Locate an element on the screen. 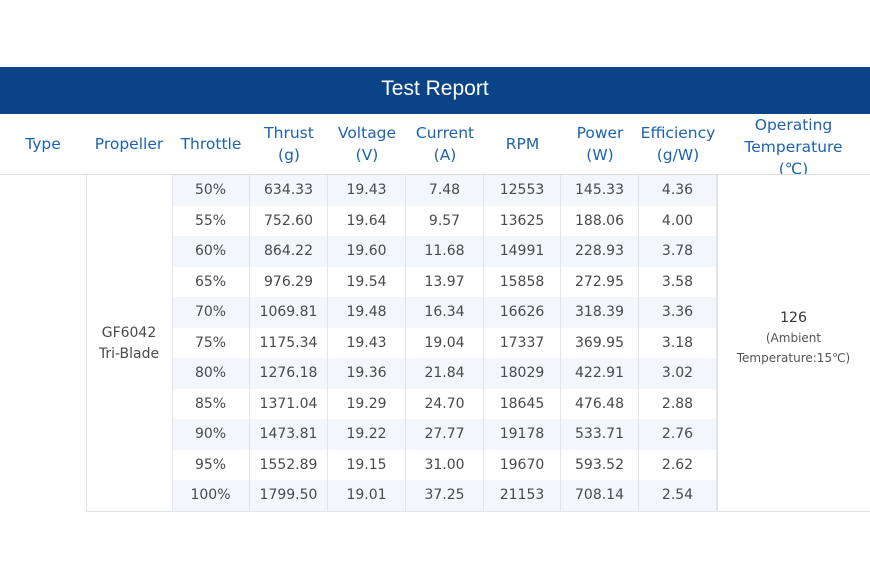  current-cell: 21.84 is located at coordinates (445, 373).